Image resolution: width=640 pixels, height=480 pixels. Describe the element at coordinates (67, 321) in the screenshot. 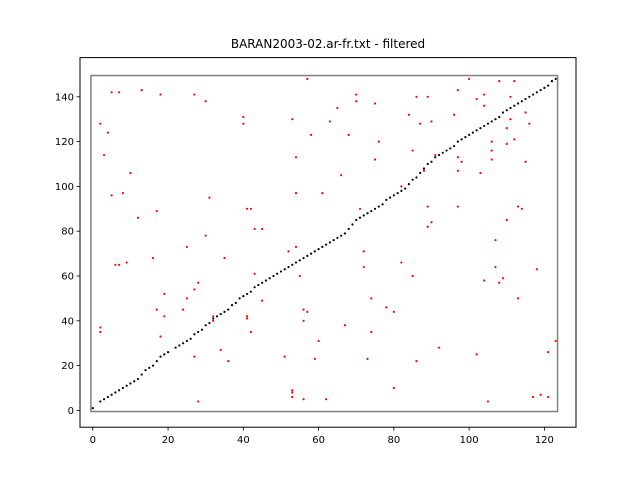

I see `y-tick-label: 40` at that location.